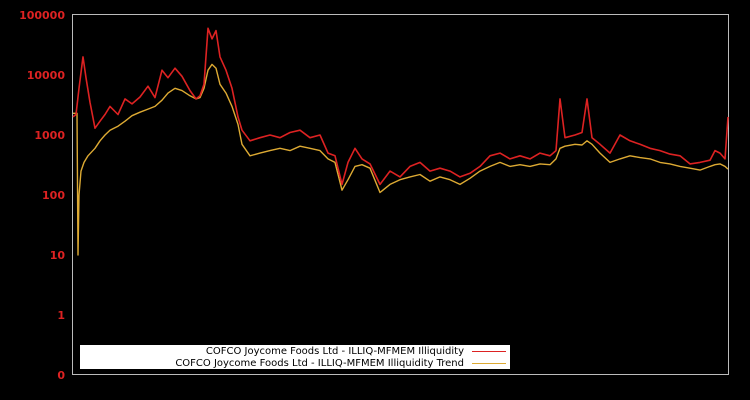 This screenshot has height=400, width=750. I want to click on y-tick-label: 10000, so click(46, 75).